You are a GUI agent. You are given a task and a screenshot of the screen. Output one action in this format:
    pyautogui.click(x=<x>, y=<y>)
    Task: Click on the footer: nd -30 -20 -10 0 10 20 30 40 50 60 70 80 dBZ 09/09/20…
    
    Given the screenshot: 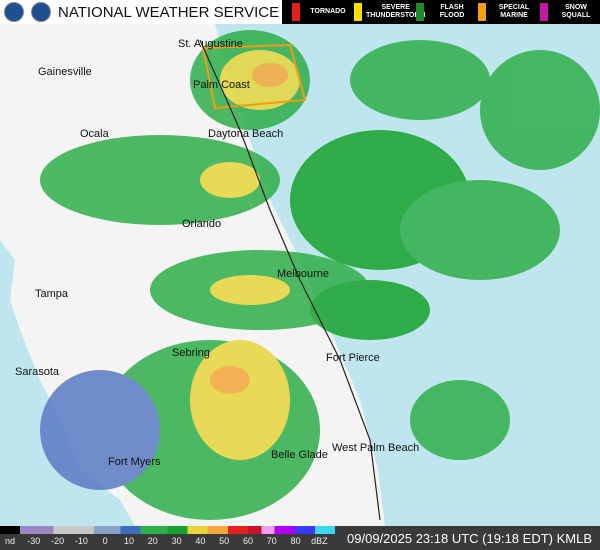 What is the action you would take?
    pyautogui.click(x=300, y=538)
    